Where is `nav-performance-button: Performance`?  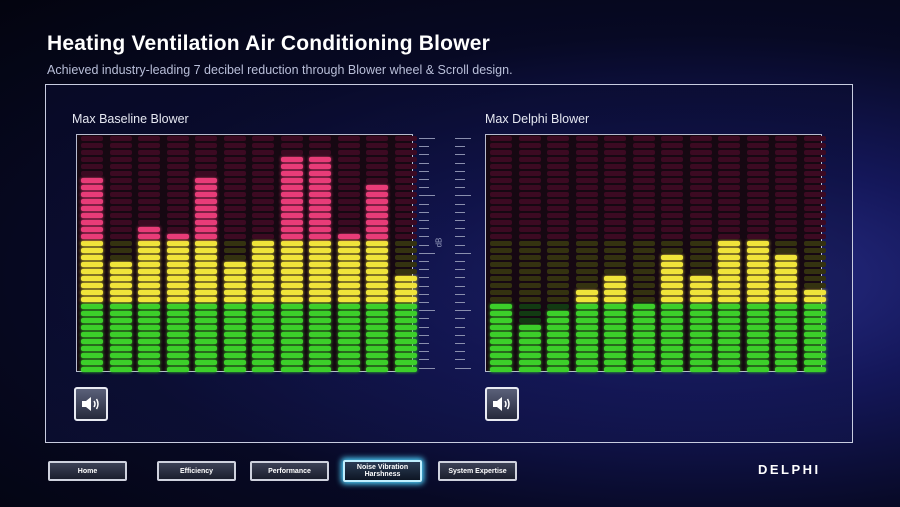
nav-performance-button: Performance is located at coordinates (289, 471).